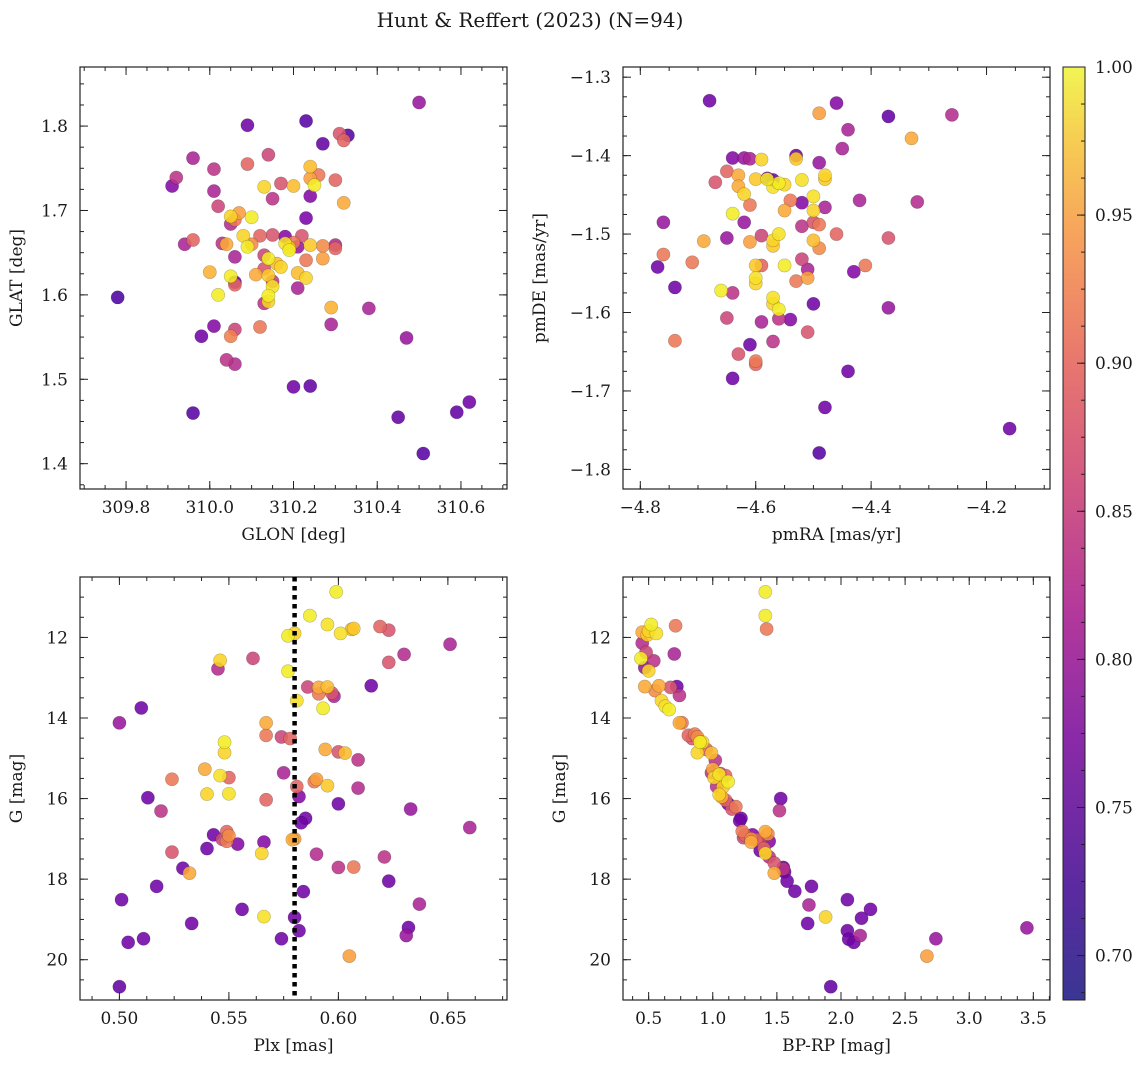 This screenshot has width=1148, height=1067. Describe the element at coordinates (755, 508) in the screenshot. I see `x-tick-label: −4.6` at that location.